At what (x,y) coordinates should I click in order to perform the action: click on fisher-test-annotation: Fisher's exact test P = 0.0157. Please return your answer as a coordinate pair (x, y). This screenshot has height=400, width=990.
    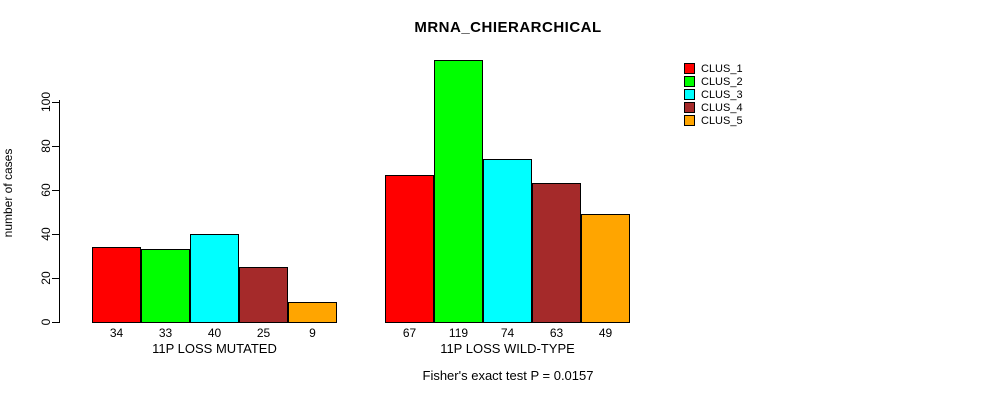
    Looking at the image, I should click on (508, 375).